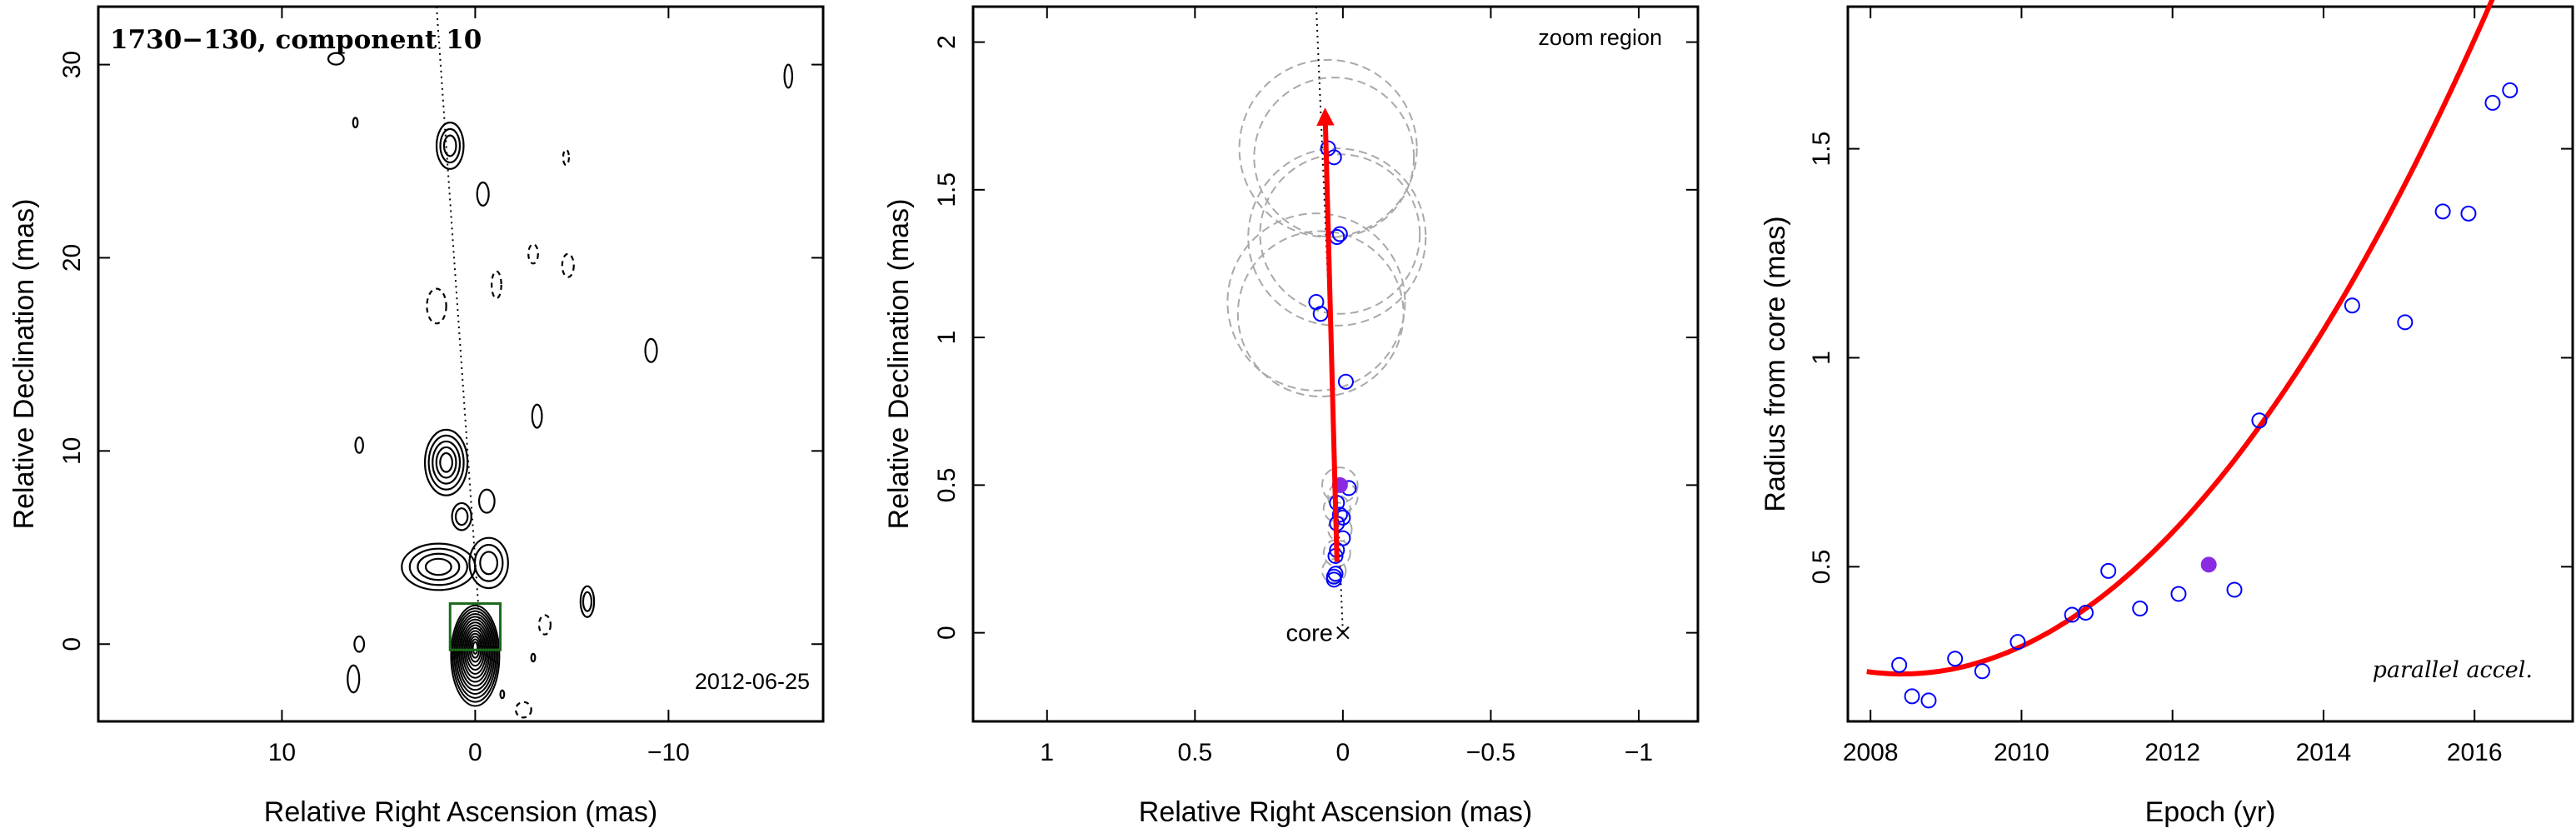  Describe the element at coordinates (1600, 37) in the screenshot. I see `zoom-region-annotation: zoom region` at that location.